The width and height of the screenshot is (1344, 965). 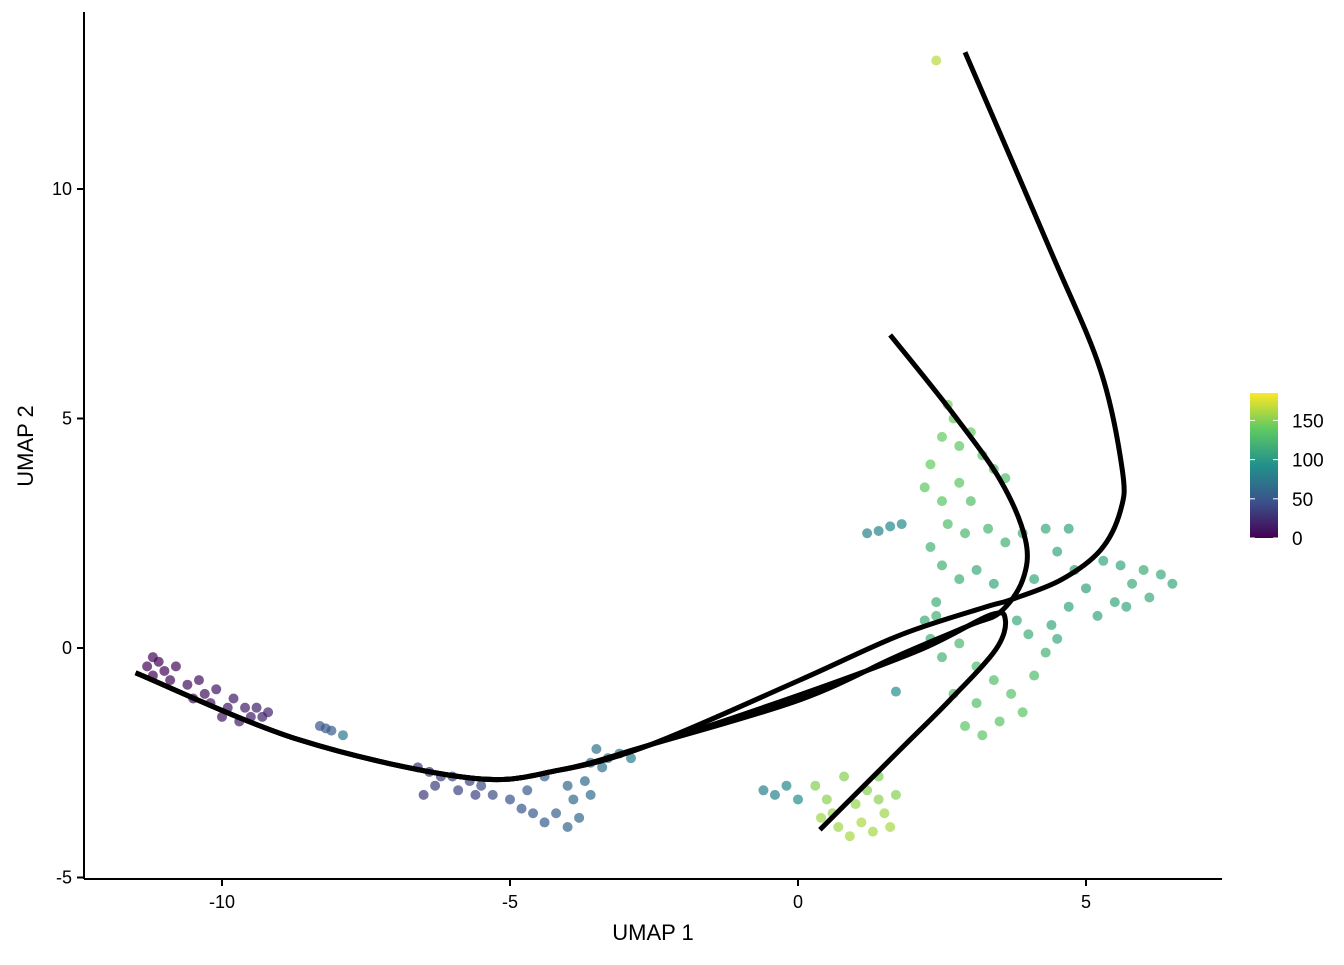 What do you see at coordinates (1287, 471) in the screenshot?
I see `colorbar-legend: 0 50 100 150` at bounding box center [1287, 471].